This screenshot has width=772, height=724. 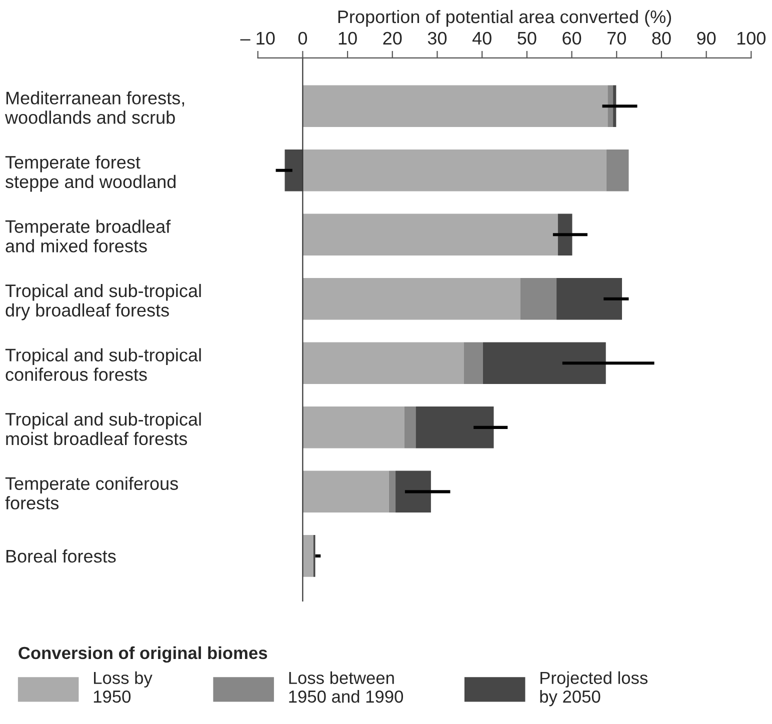 I want to click on y-tick-label: Tropical and sub-tropical coniferous forests, so click(x=103, y=364).